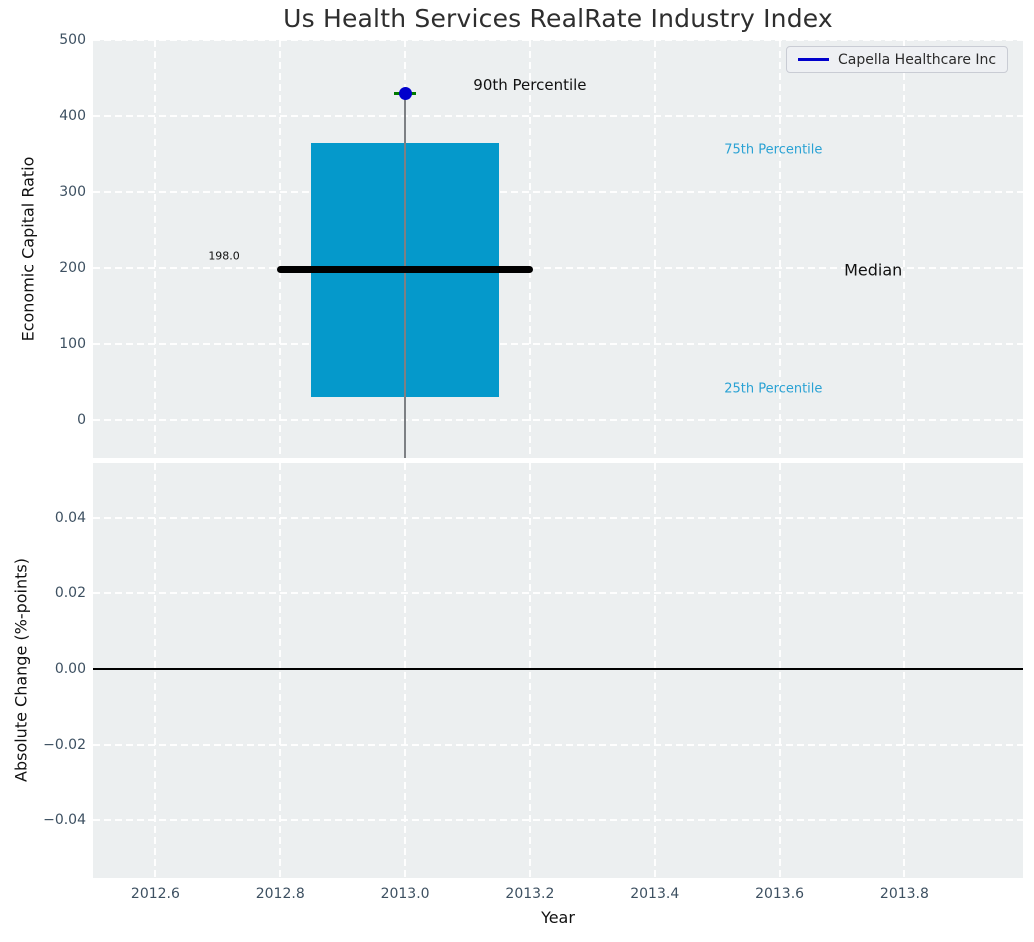  I want to click on x-tick-label: 2012.8, so click(280, 894).